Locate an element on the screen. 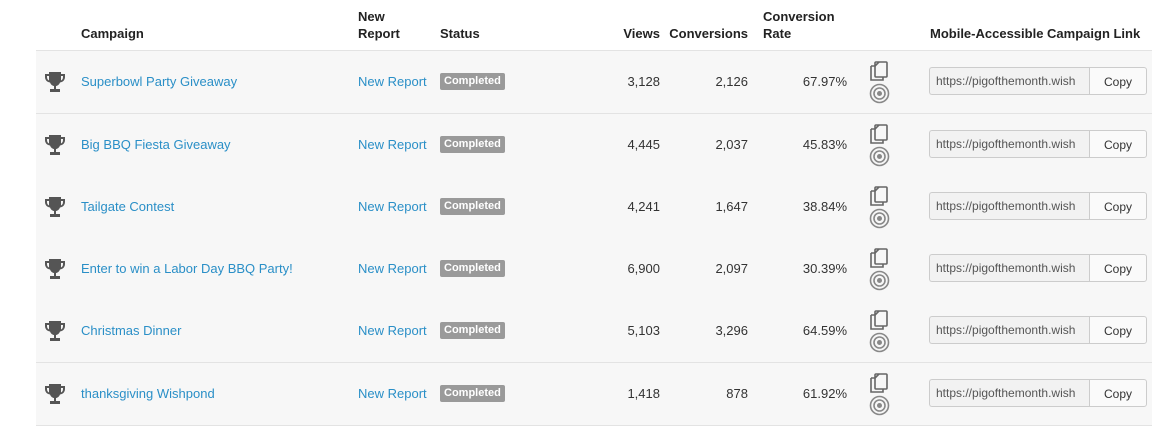  header-conversions: Conversions is located at coordinates (708, 33).